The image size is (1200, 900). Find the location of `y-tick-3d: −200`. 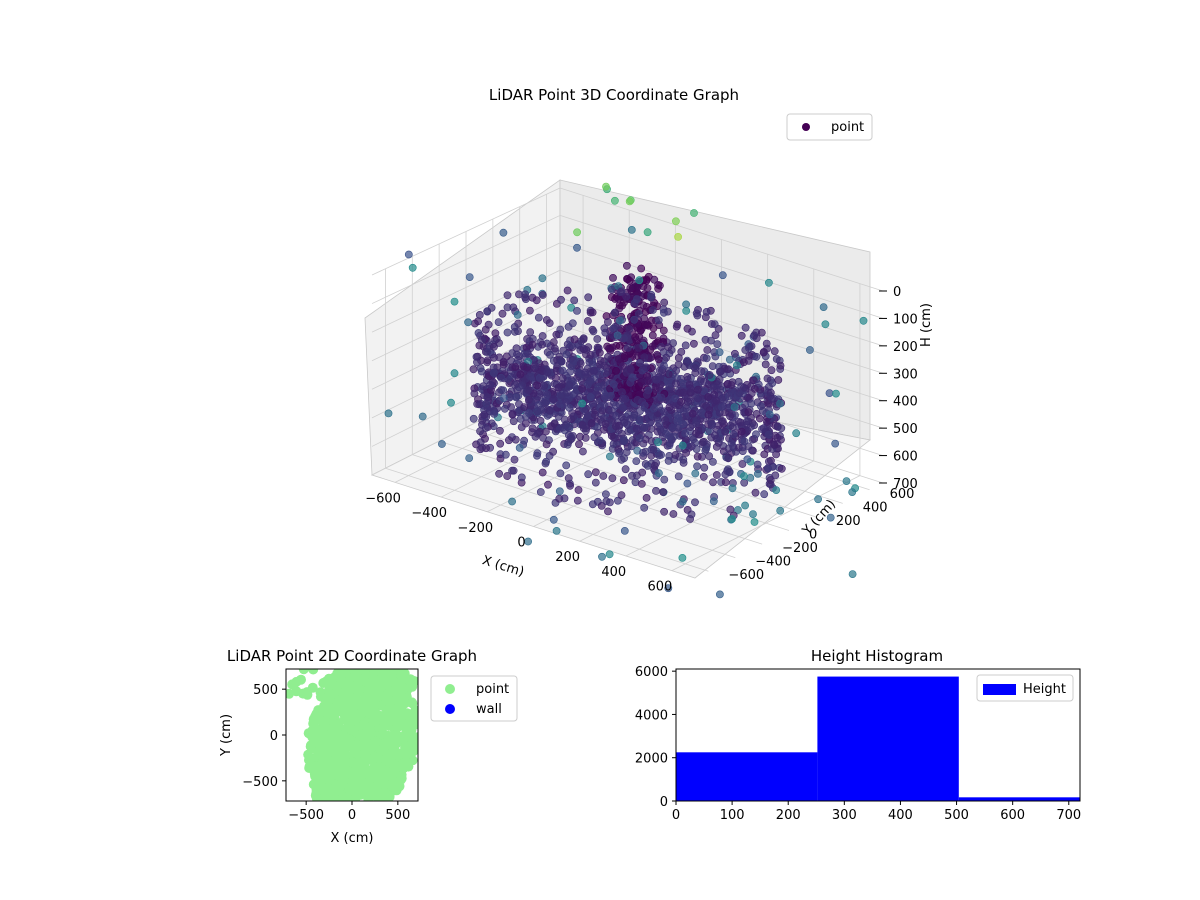

y-tick-3d: −200 is located at coordinates (800, 548).